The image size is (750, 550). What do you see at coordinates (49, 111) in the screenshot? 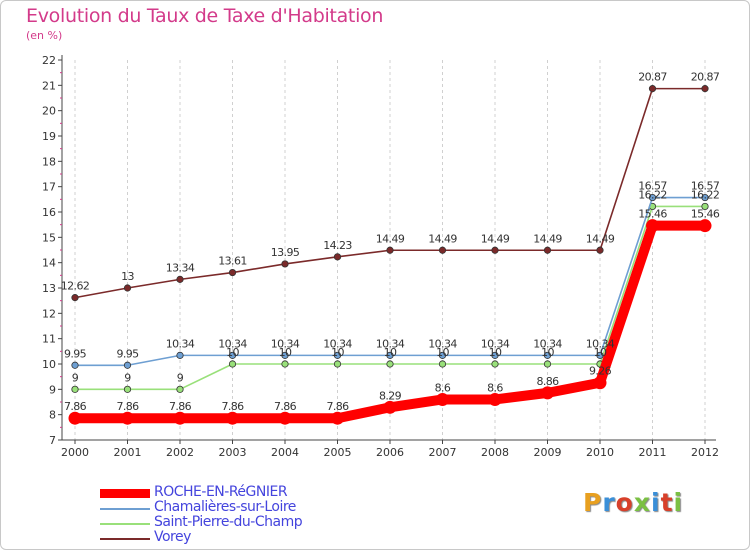
I see `y-tick-label-20: 20` at bounding box center [49, 111].